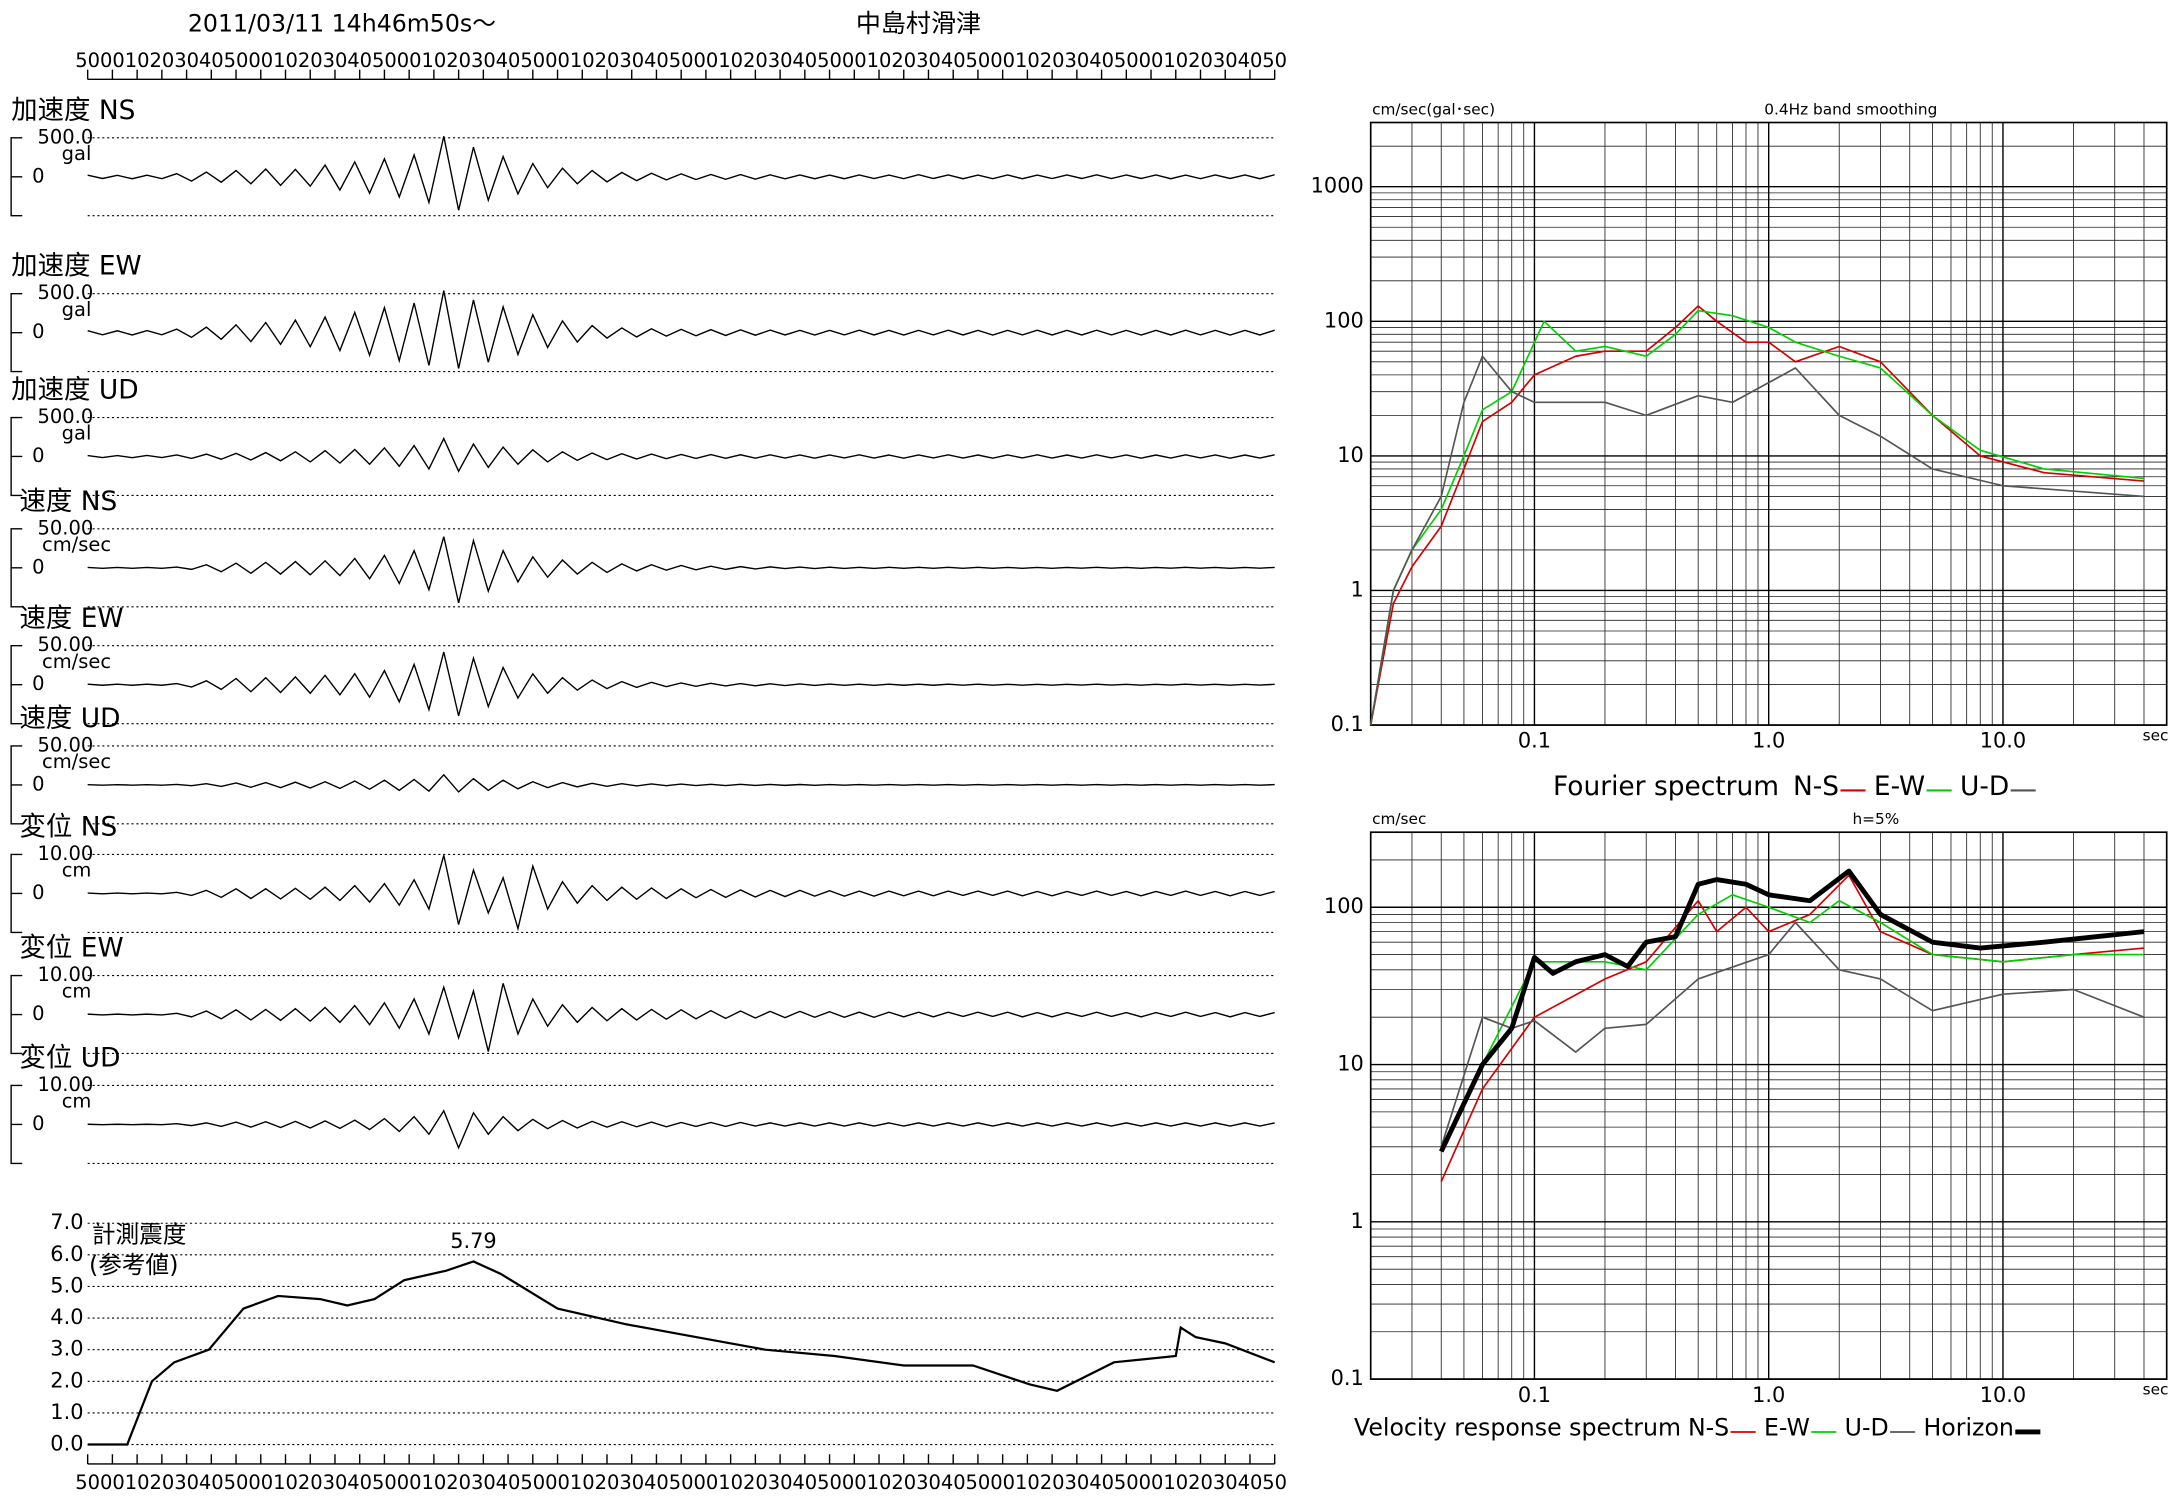 This screenshot has width=2182, height=1503. Describe the element at coordinates (66, 1285) in the screenshot. I see `y-tick-label: 5.0` at that location.